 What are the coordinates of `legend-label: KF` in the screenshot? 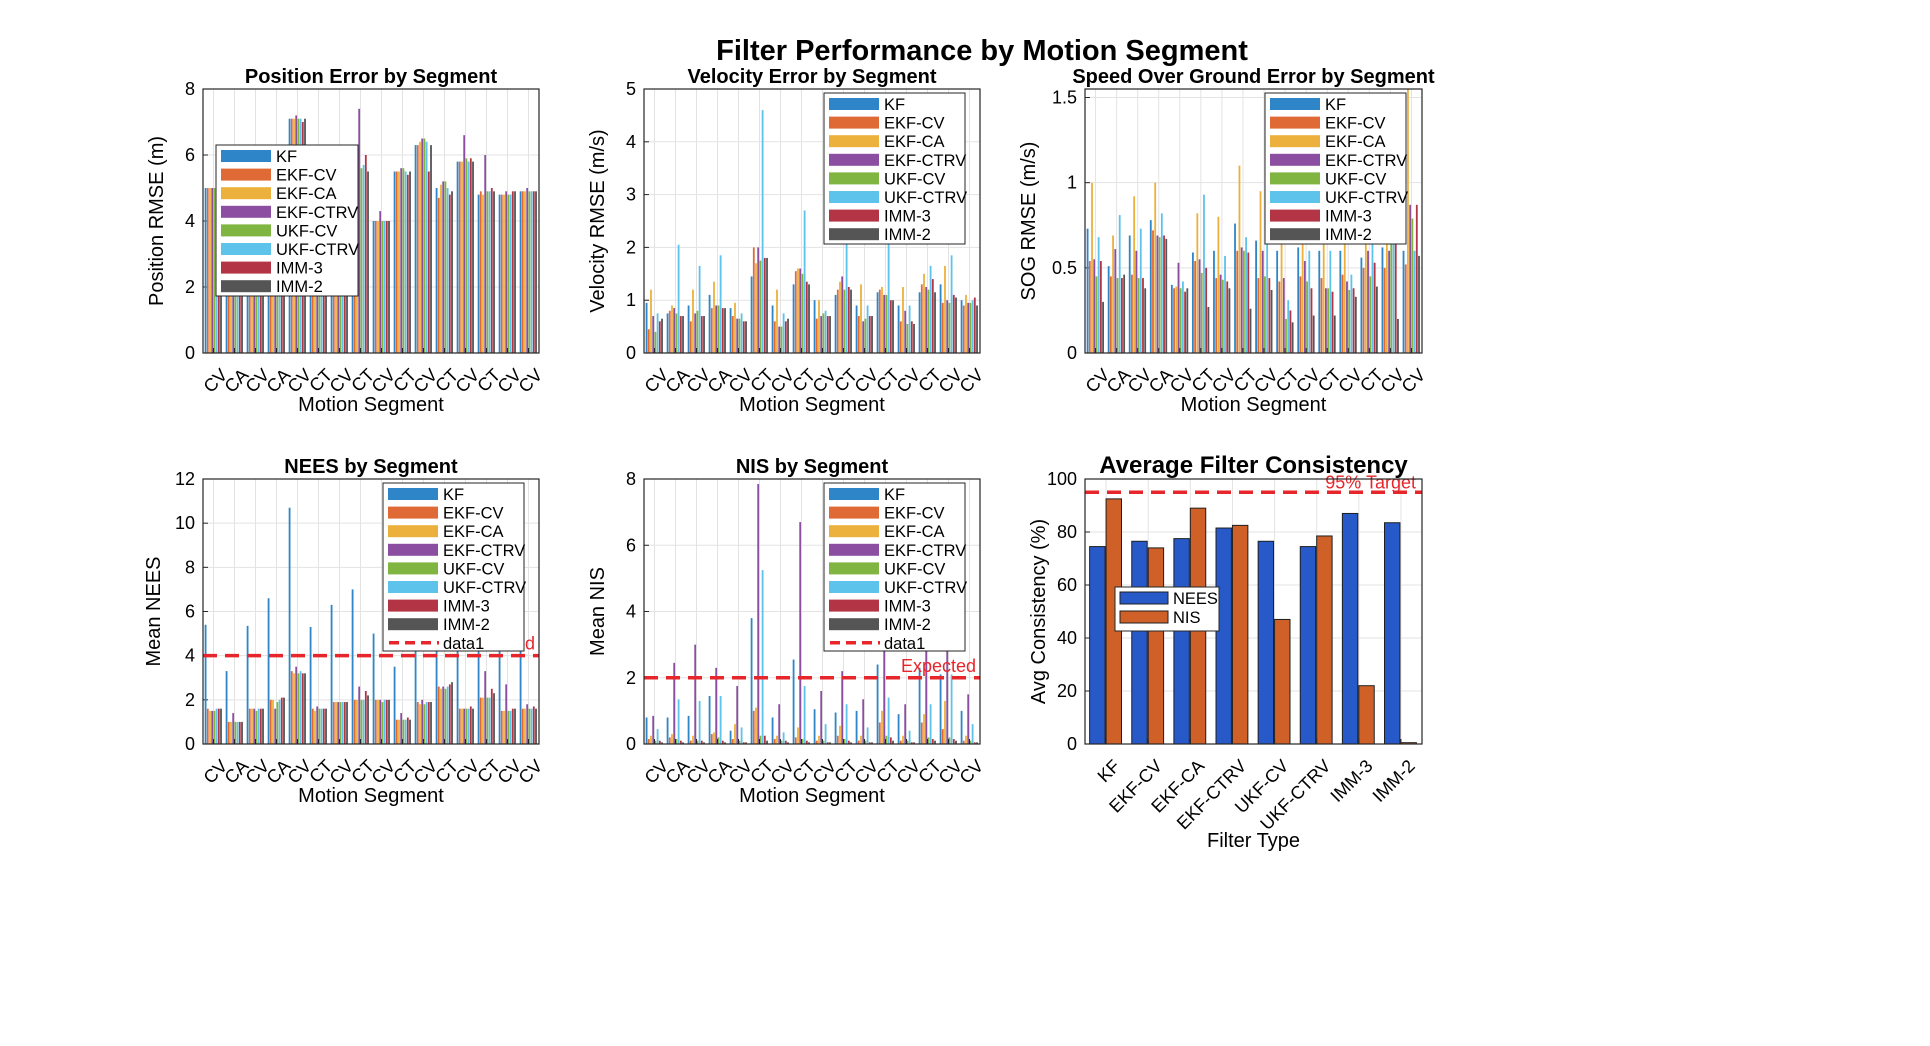 It's located at (286, 157).